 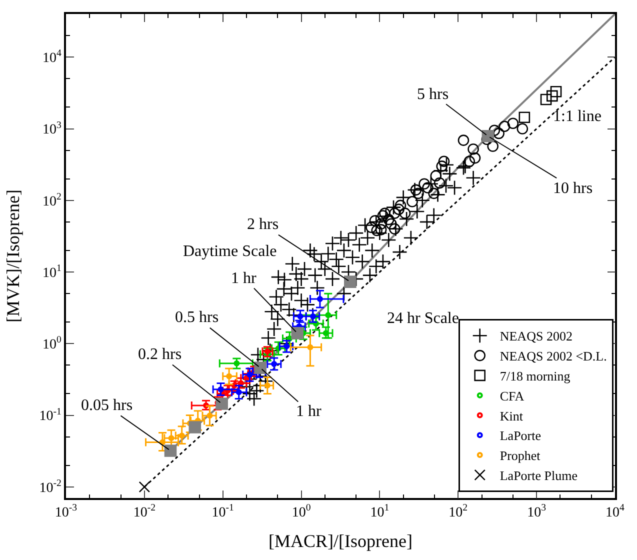 What do you see at coordinates (536, 336) in the screenshot?
I see `legend-label: NEAQS 2002` at bounding box center [536, 336].